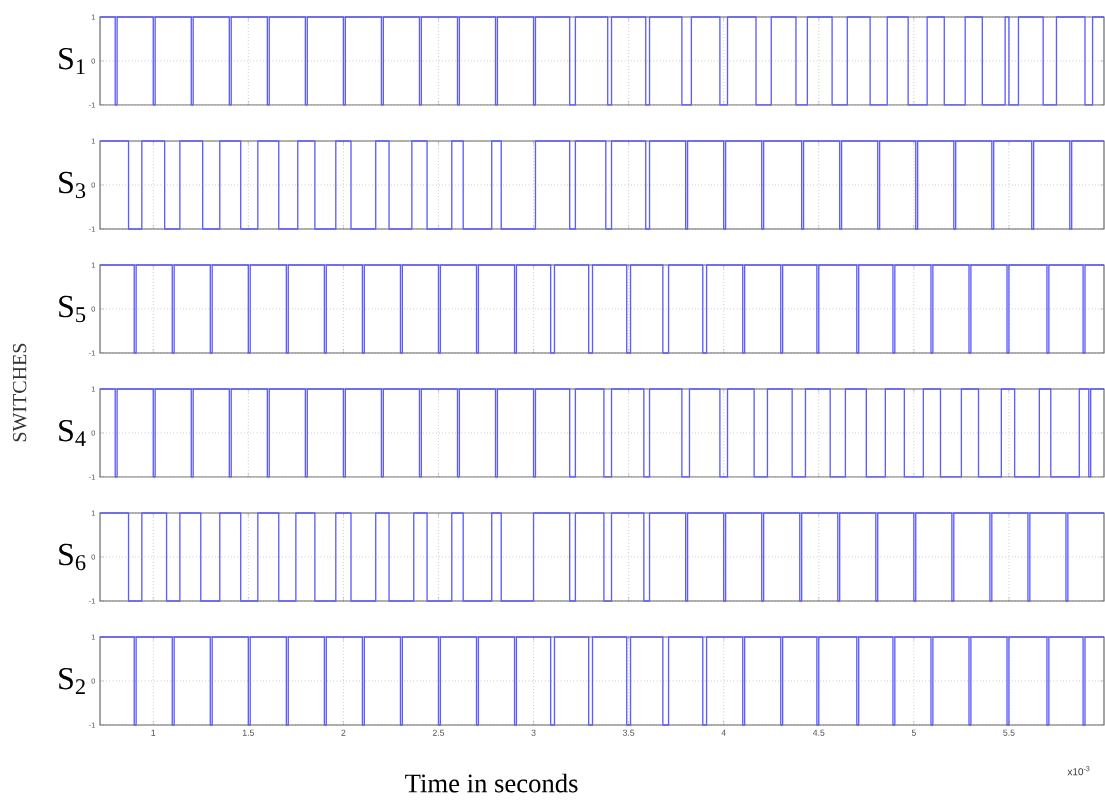  I want to click on x-tick-label: 5, so click(913, 732).